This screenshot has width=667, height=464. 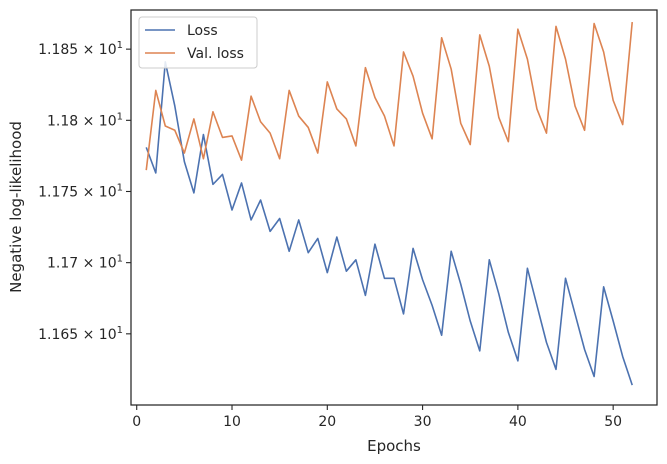 What do you see at coordinates (423, 422) in the screenshot?
I see `x-tick-label: 30` at bounding box center [423, 422].